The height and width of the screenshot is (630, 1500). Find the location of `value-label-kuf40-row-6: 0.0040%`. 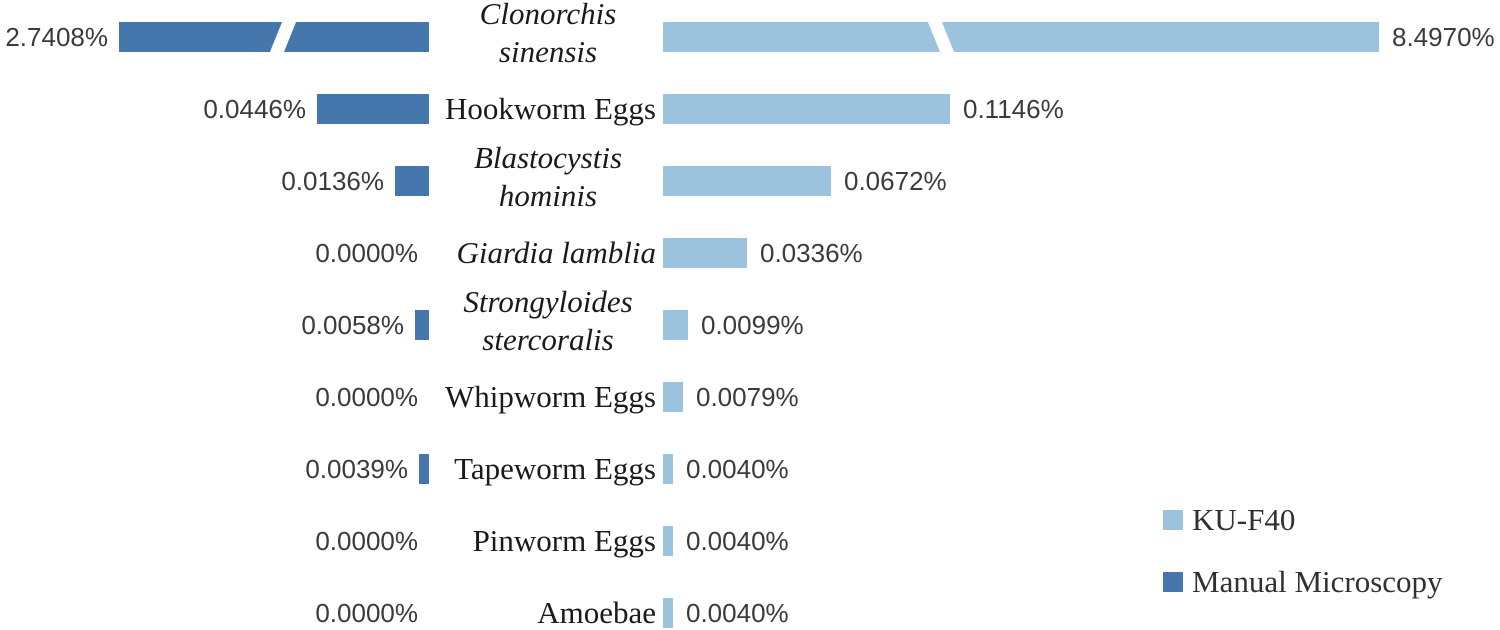

value-label-kuf40-row-6: 0.0040% is located at coordinates (737, 469).